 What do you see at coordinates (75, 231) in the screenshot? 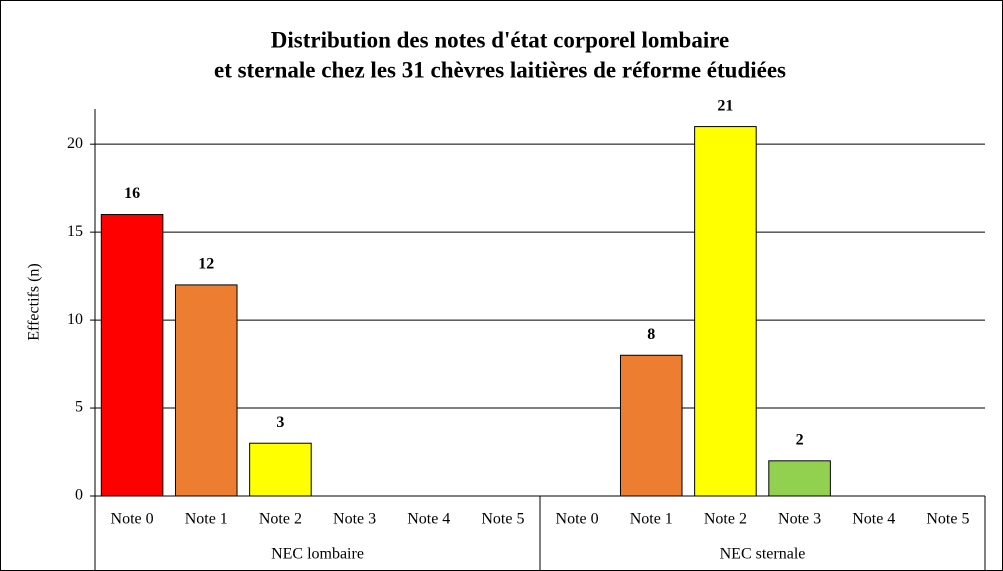
I see `y-tick-label: 15` at bounding box center [75, 231].